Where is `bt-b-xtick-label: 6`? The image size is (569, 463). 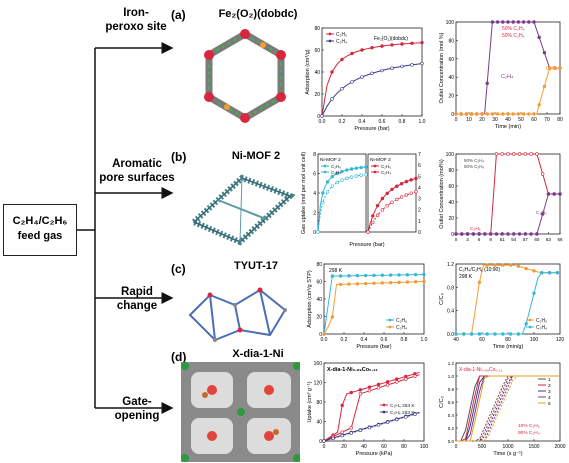
bt-b-xtick-label: 6 is located at coordinates (479, 239).